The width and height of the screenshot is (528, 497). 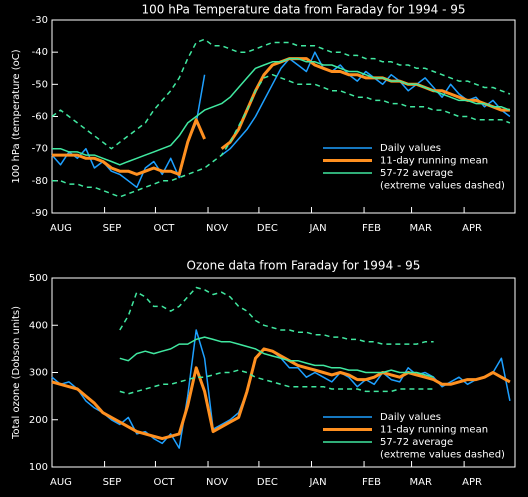 What do you see at coordinates (38, 420) in the screenshot?
I see `y-tick-label: 200` at bounding box center [38, 420].